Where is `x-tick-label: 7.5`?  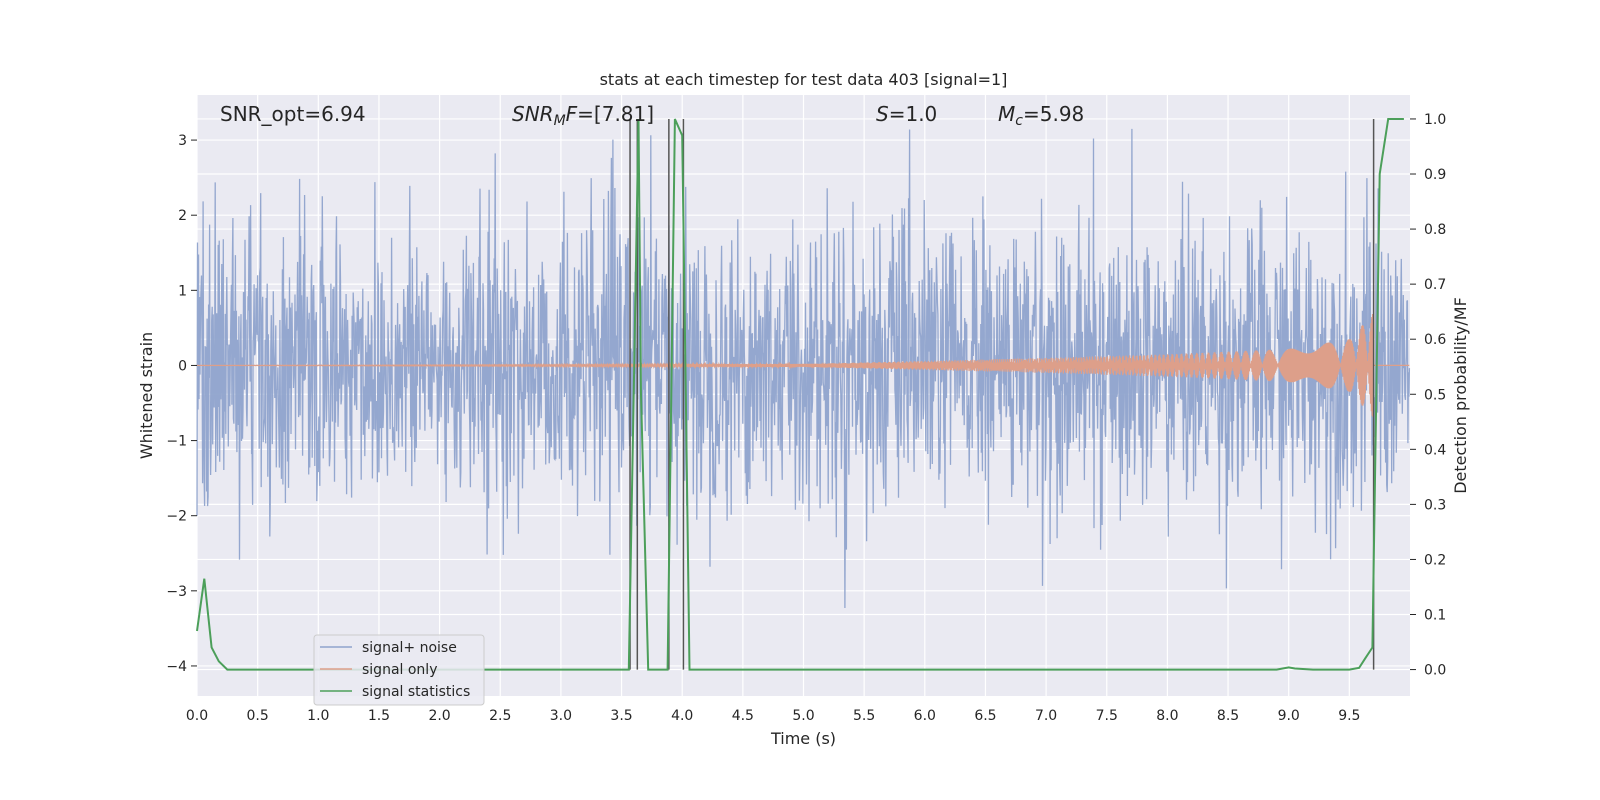 x-tick-label: 7.5 is located at coordinates (1107, 716).